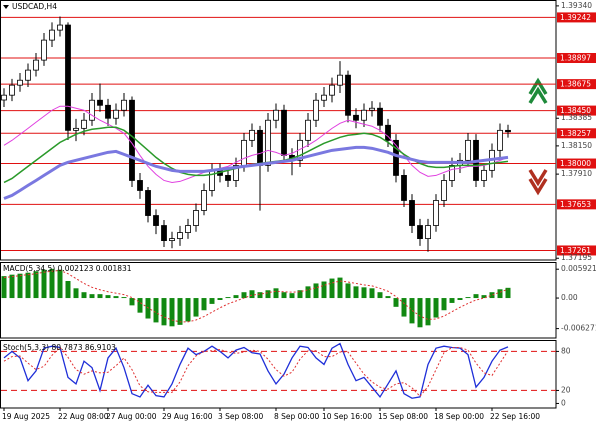 This screenshot has height=425, width=596. What do you see at coordinates (83, 416) in the screenshot?
I see `x-tick-label: 22 Aug 08:00` at bounding box center [83, 416].